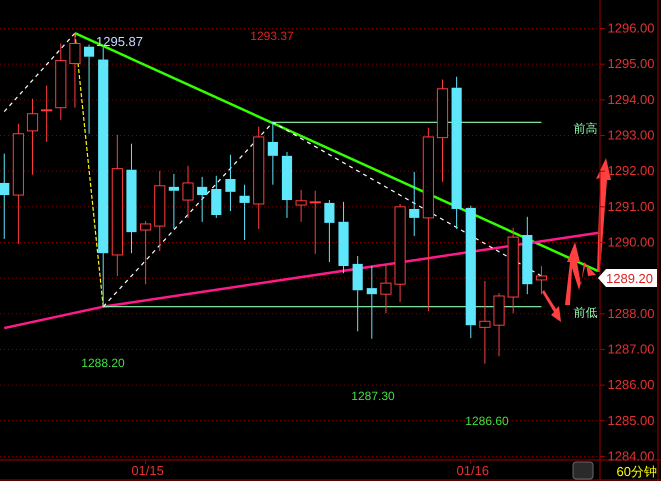  I want to click on y-tick-label: 1294.00, so click(631, 99).